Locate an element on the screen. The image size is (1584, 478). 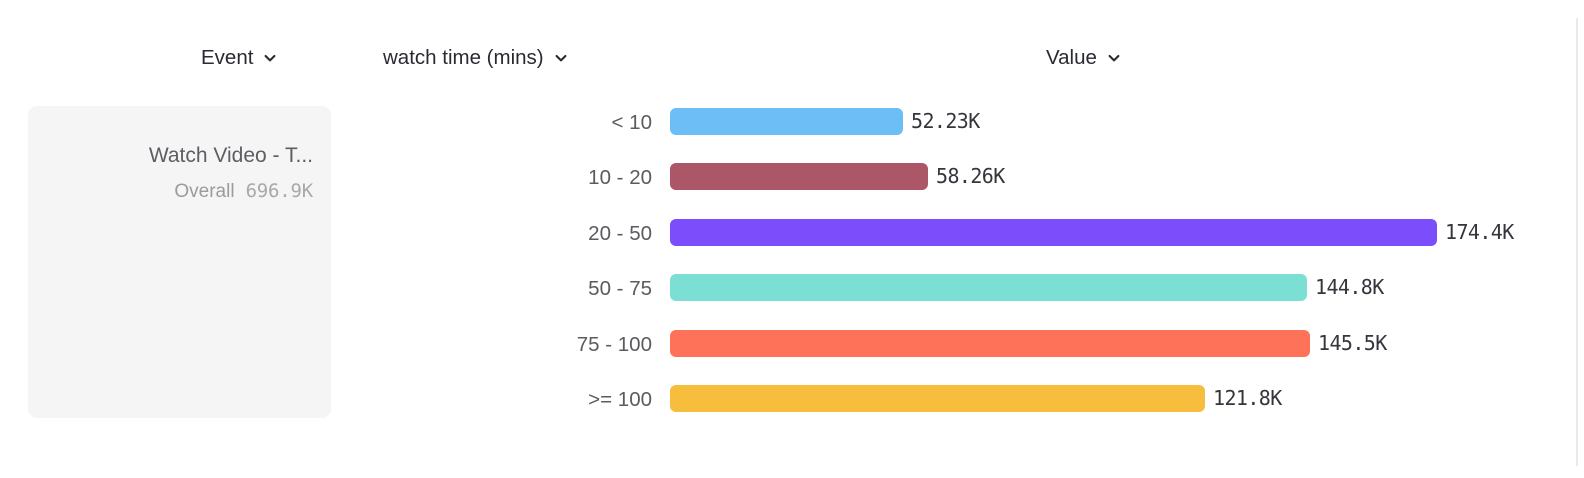
bar-track: 174.4K is located at coordinates (1092, 232).